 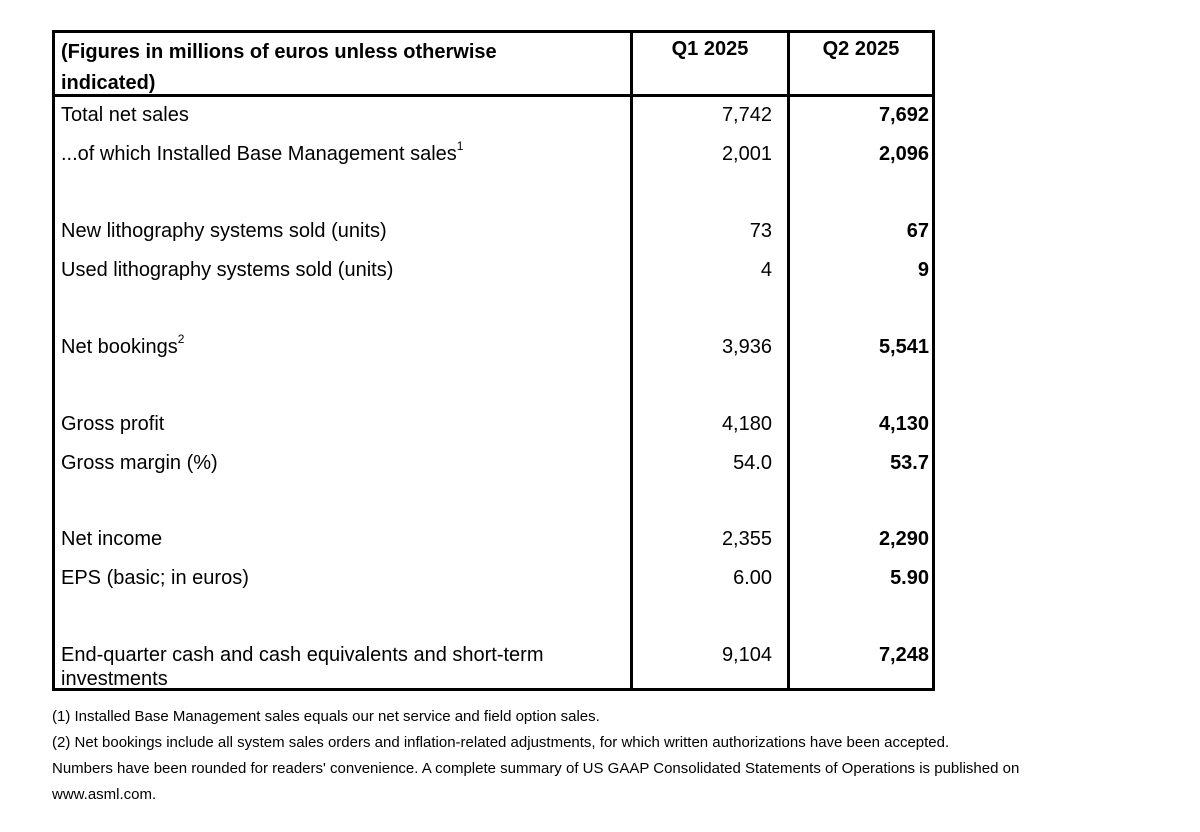 I want to click on row-q1-gross-profit: 4,180, so click(x=746, y=424).